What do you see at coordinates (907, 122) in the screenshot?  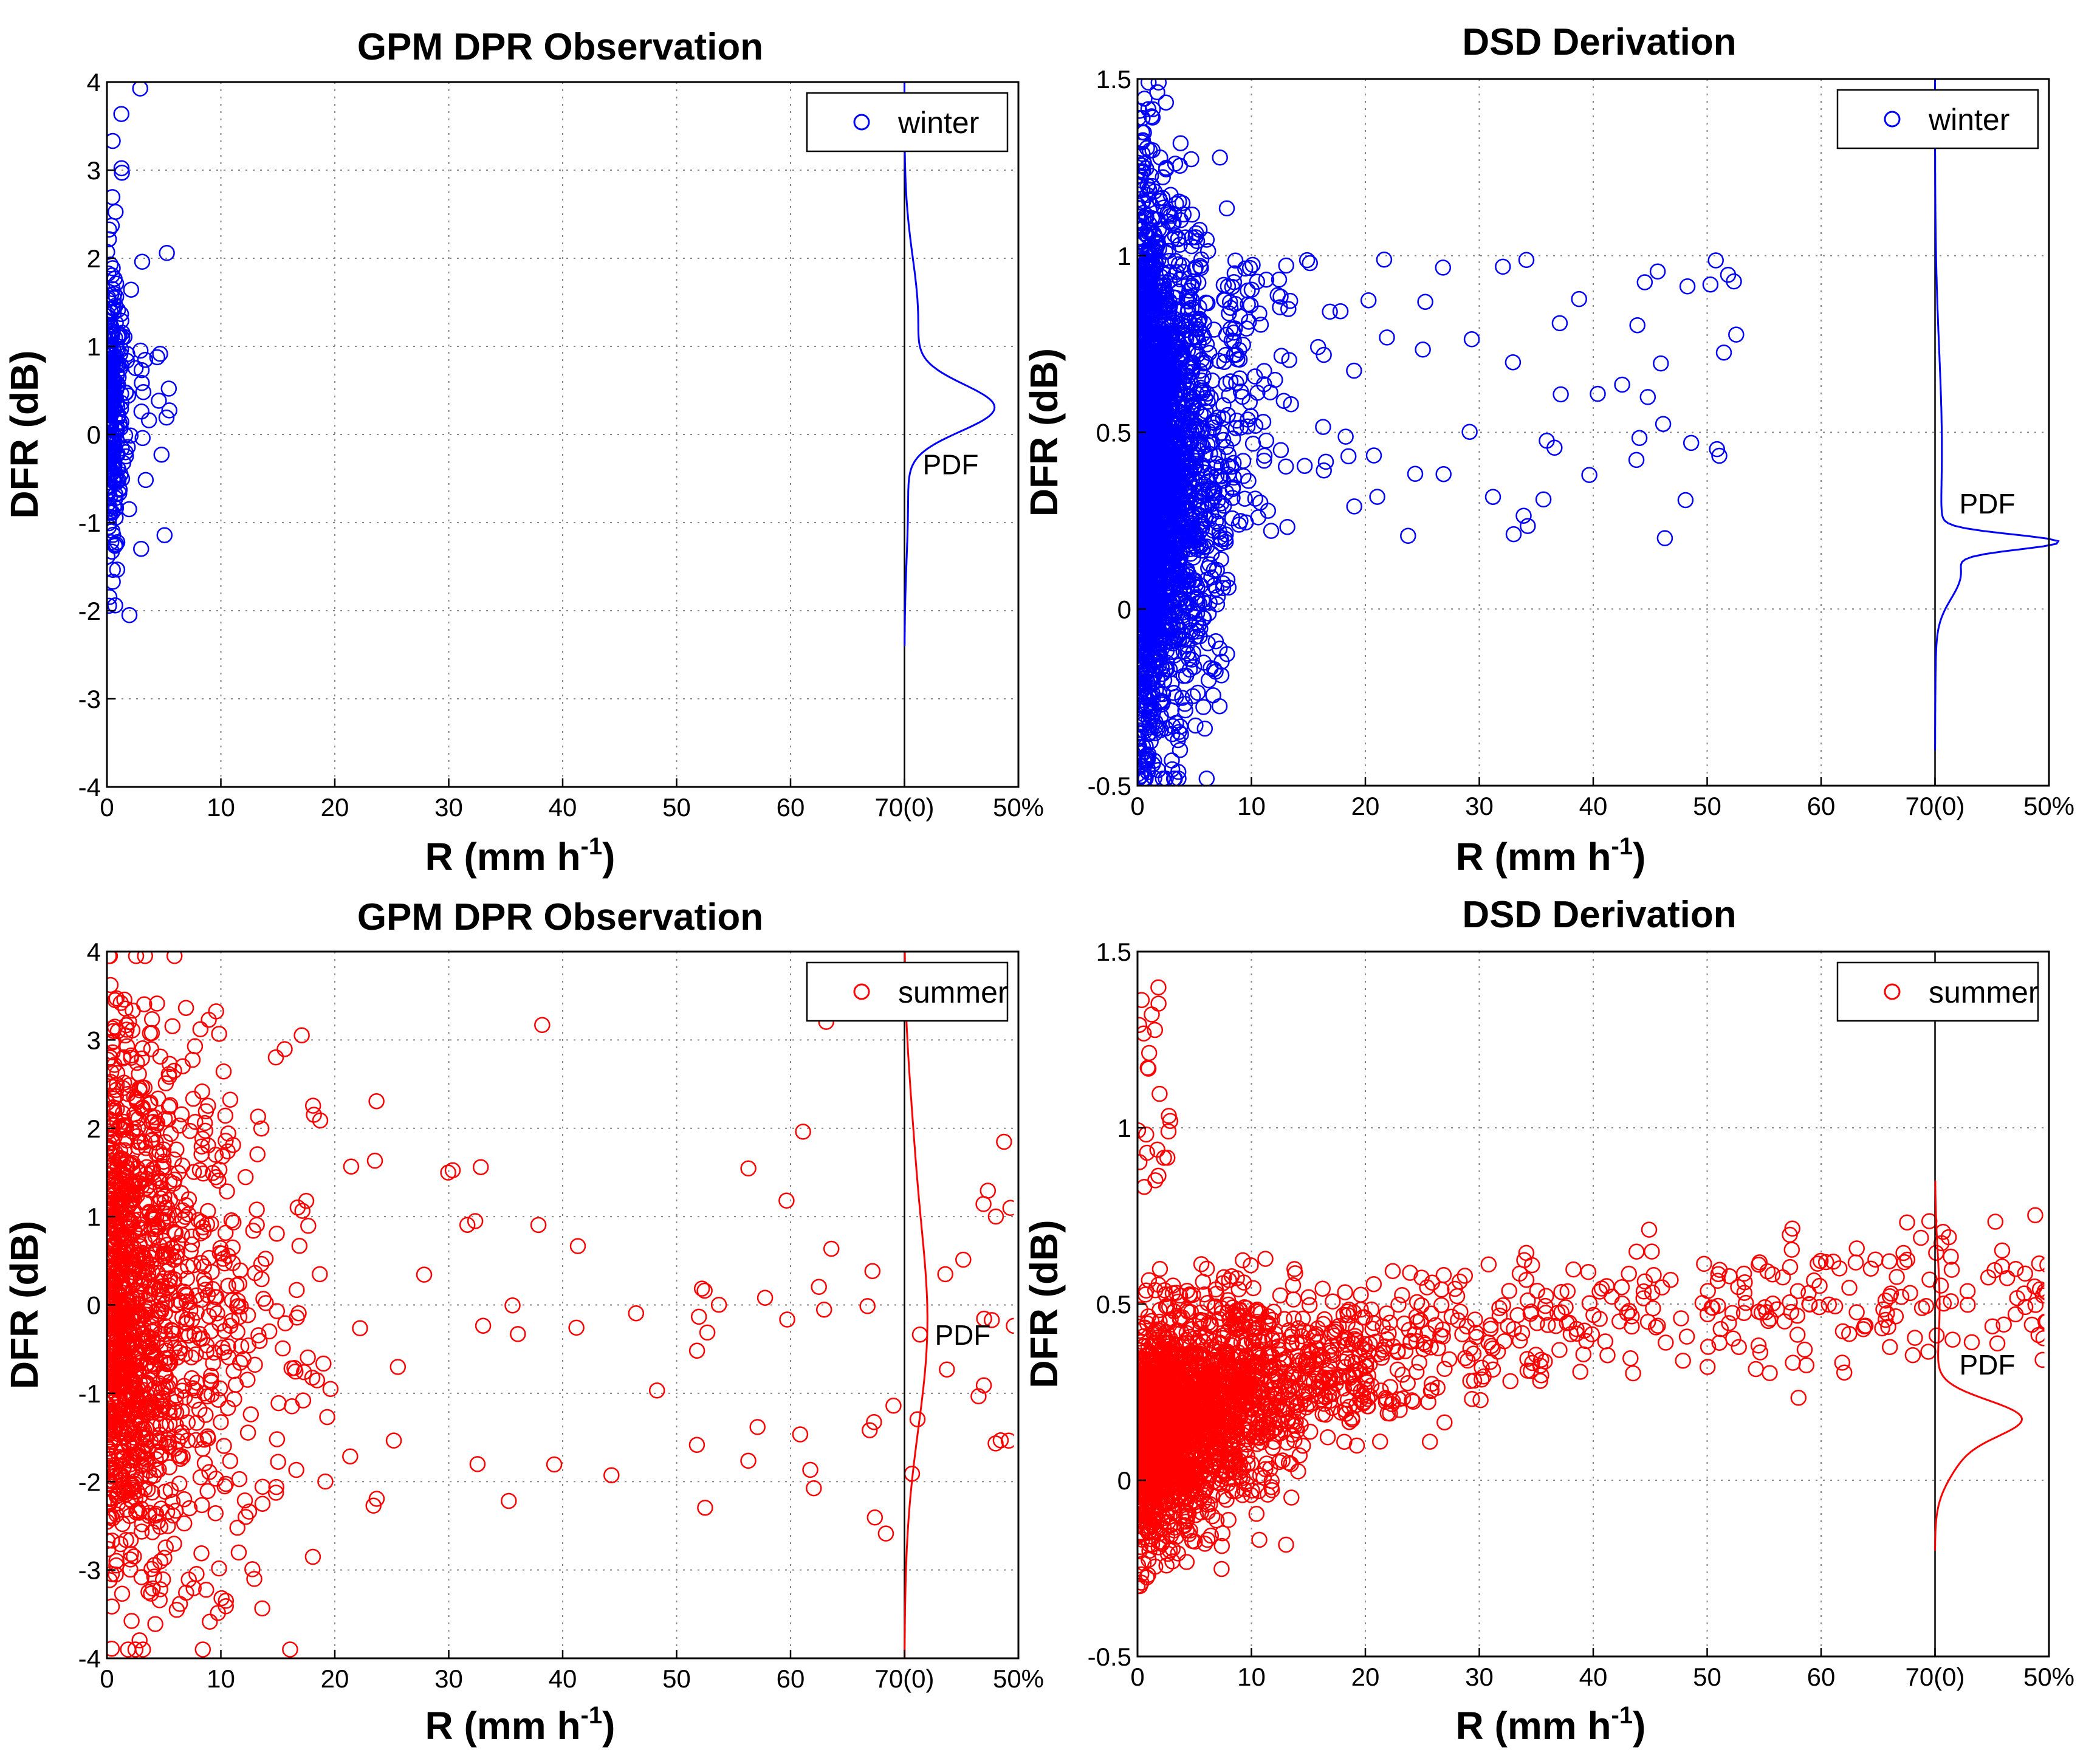 I see `legend: winter` at bounding box center [907, 122].